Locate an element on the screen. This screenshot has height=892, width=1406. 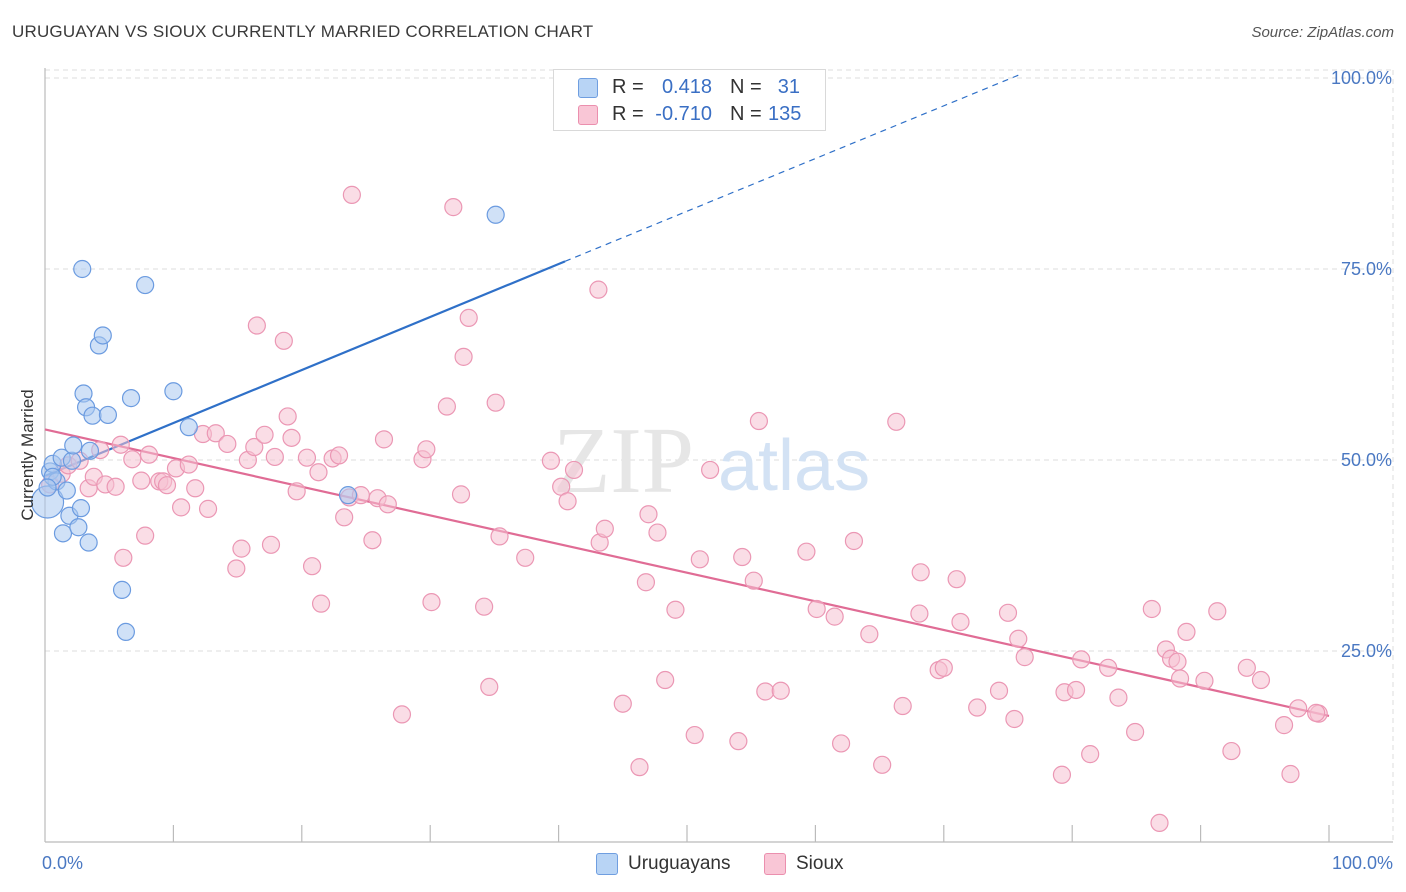
uruguayans-trend-line is located at coordinates (305, 369).